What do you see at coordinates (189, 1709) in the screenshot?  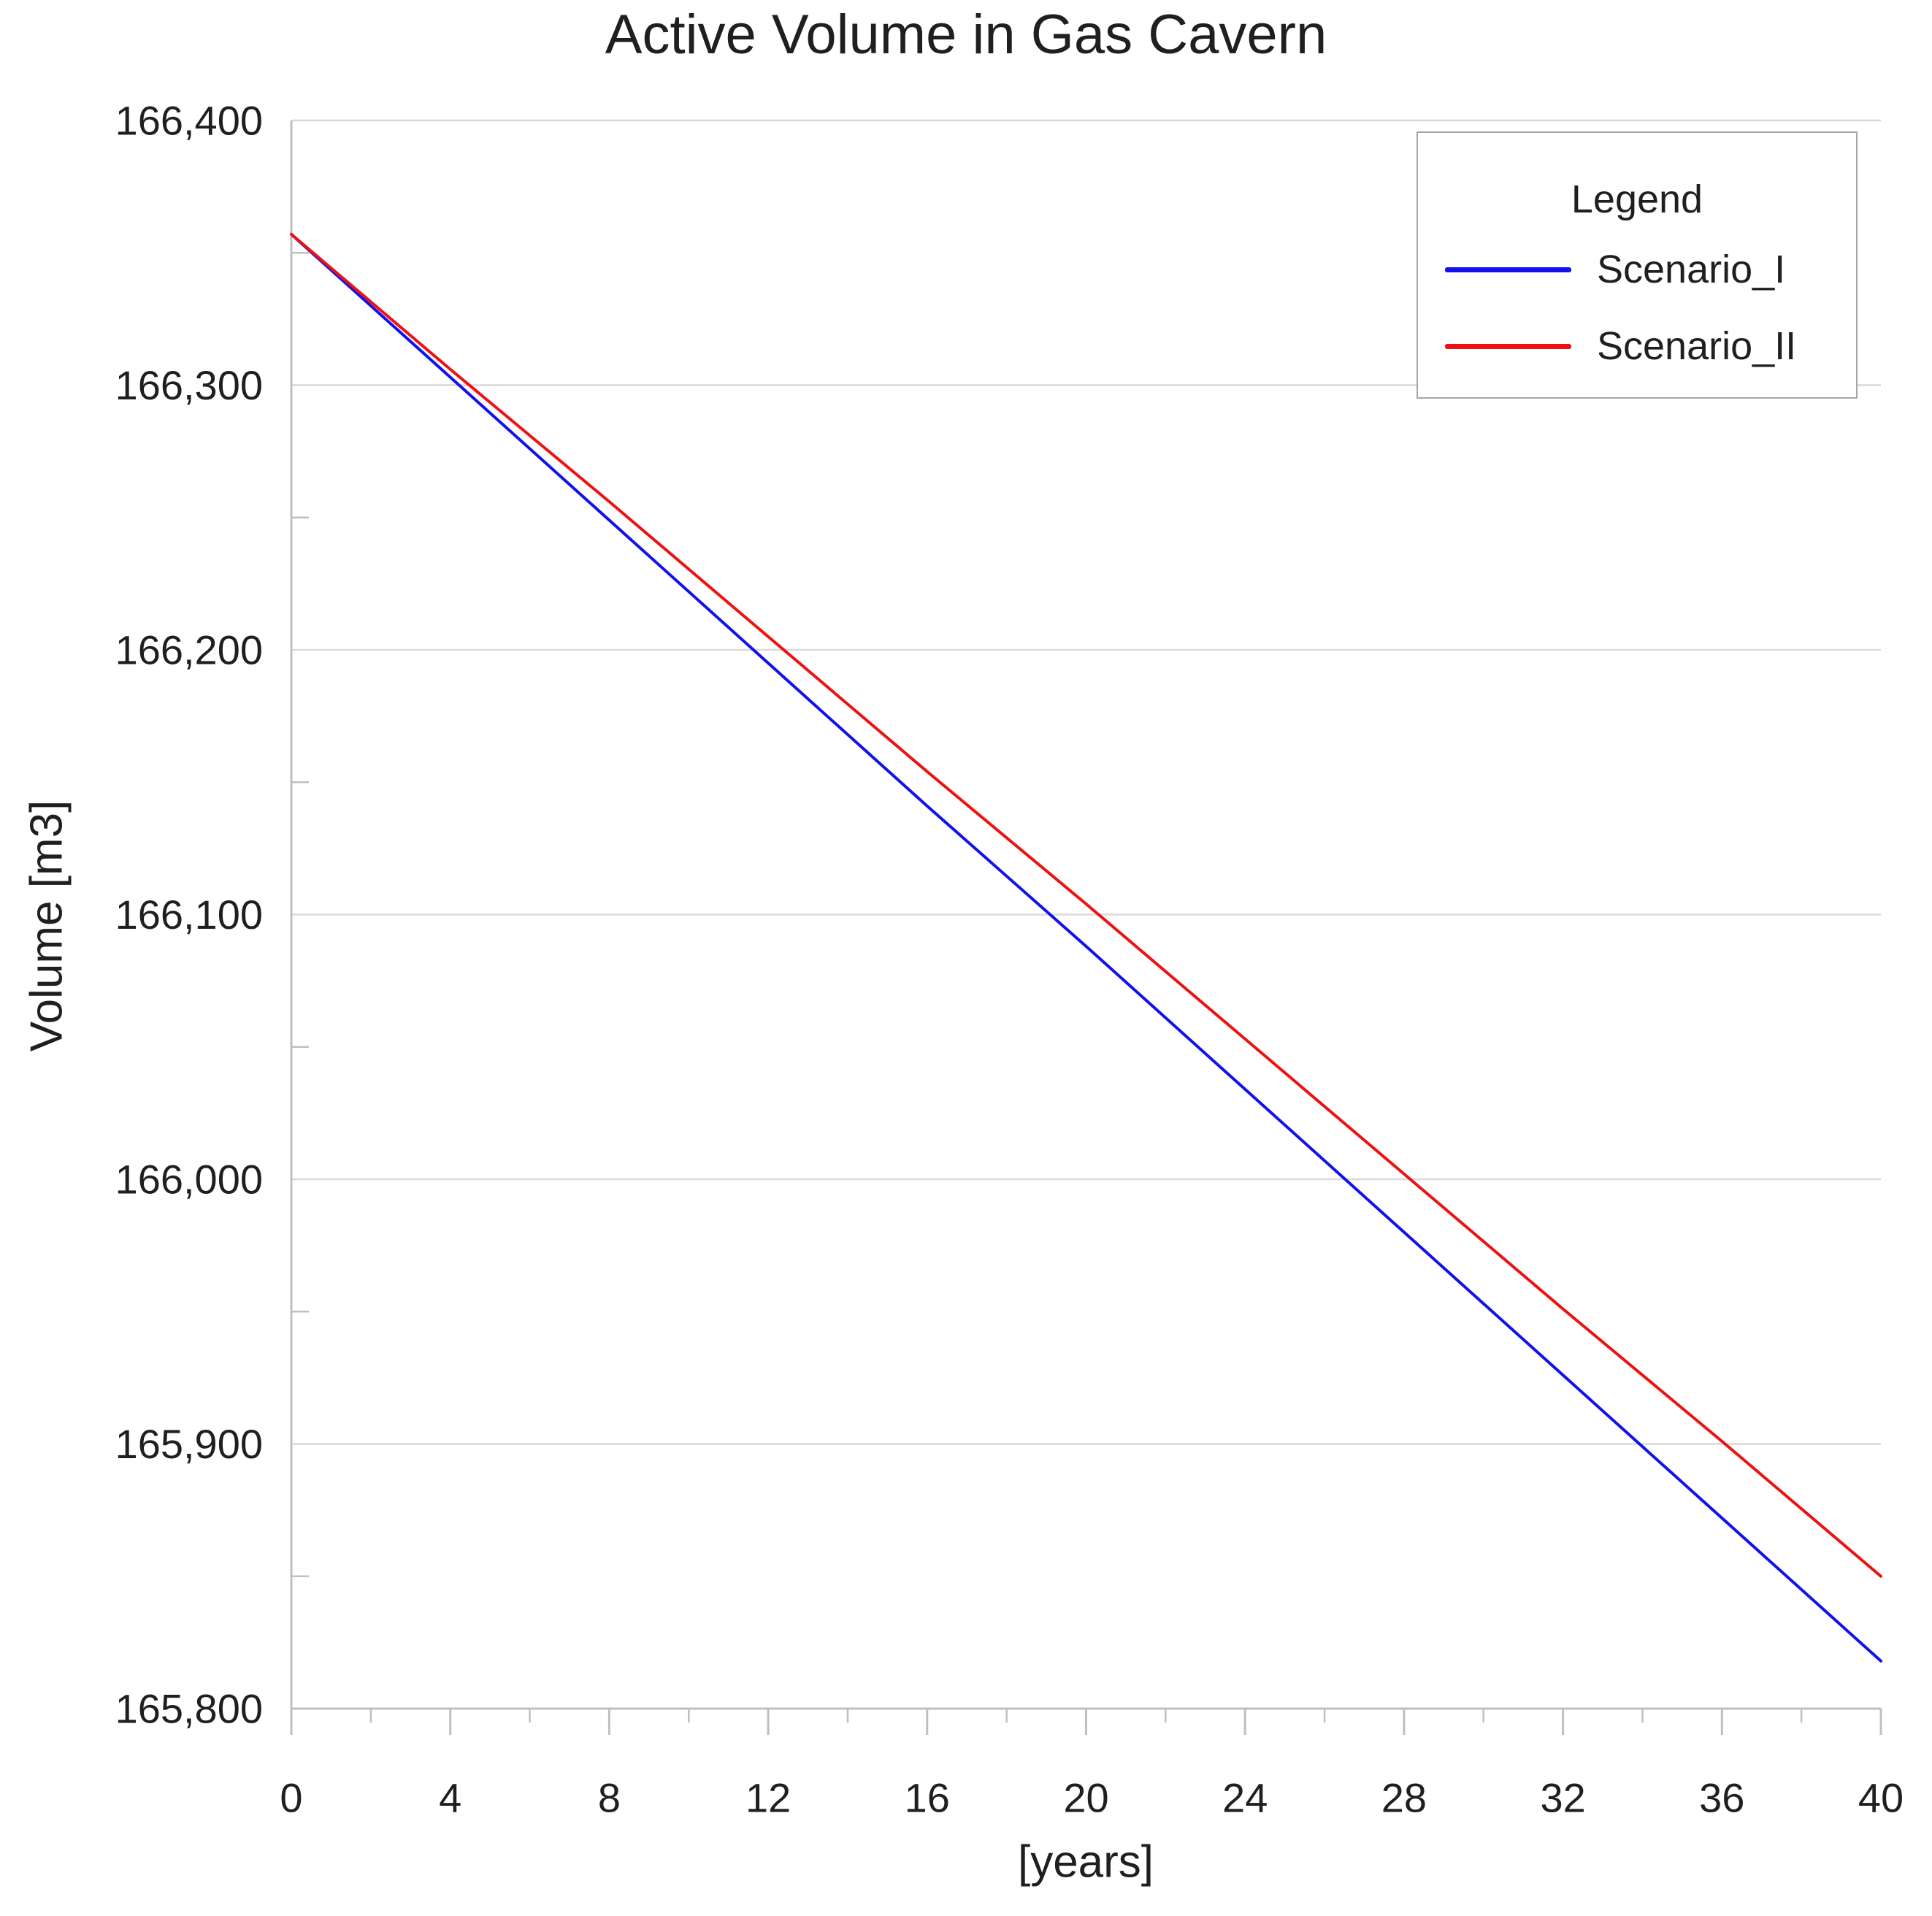 I see `y-tick-label: 165,800` at bounding box center [189, 1709].